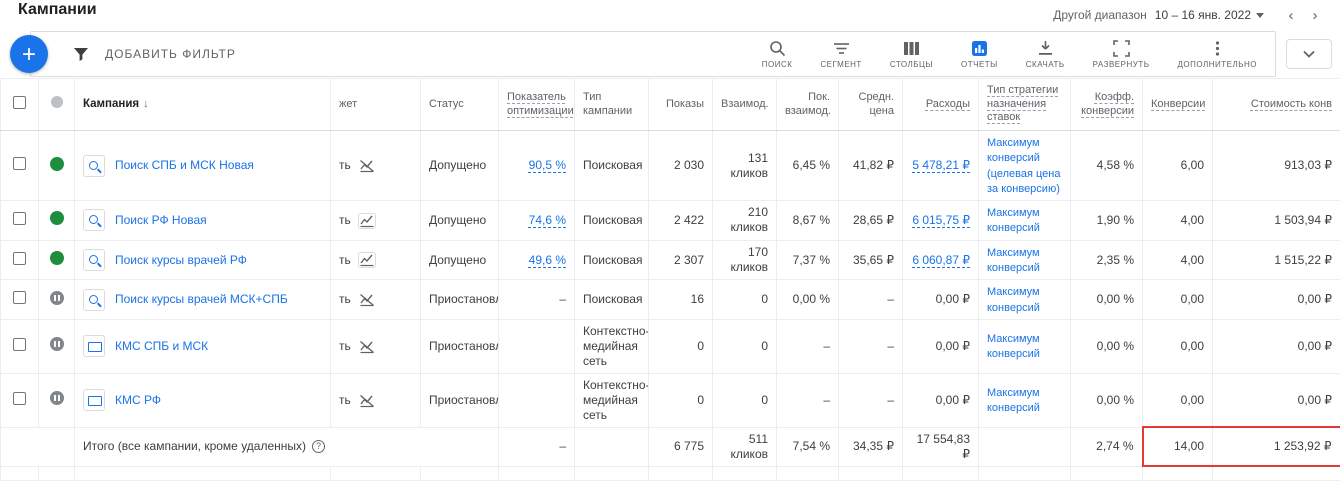 This screenshot has height=481, width=1340. Describe the element at coordinates (547, 220) in the screenshot. I see `opt-score-link: 74,6 %` at that location.